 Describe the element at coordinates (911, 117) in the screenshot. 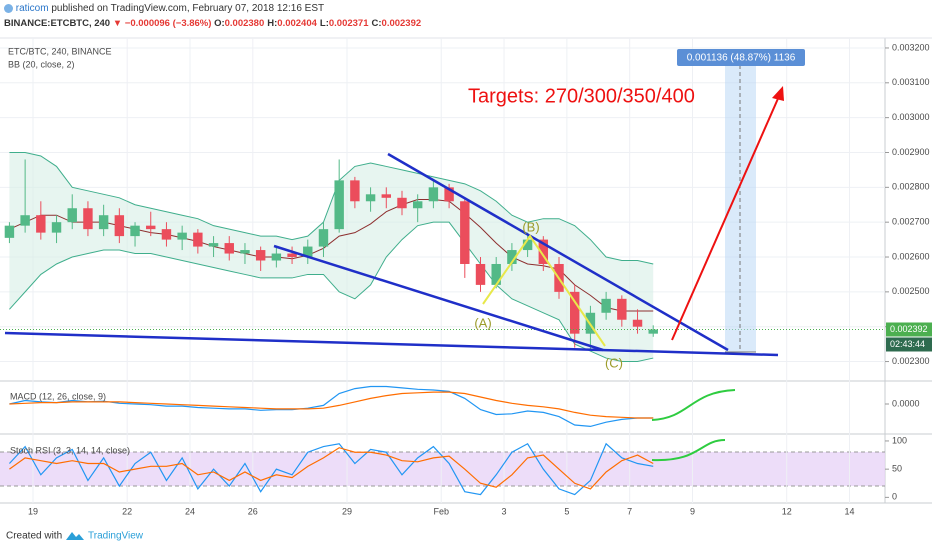

I see `y-tick-label: 0.003000` at that location.